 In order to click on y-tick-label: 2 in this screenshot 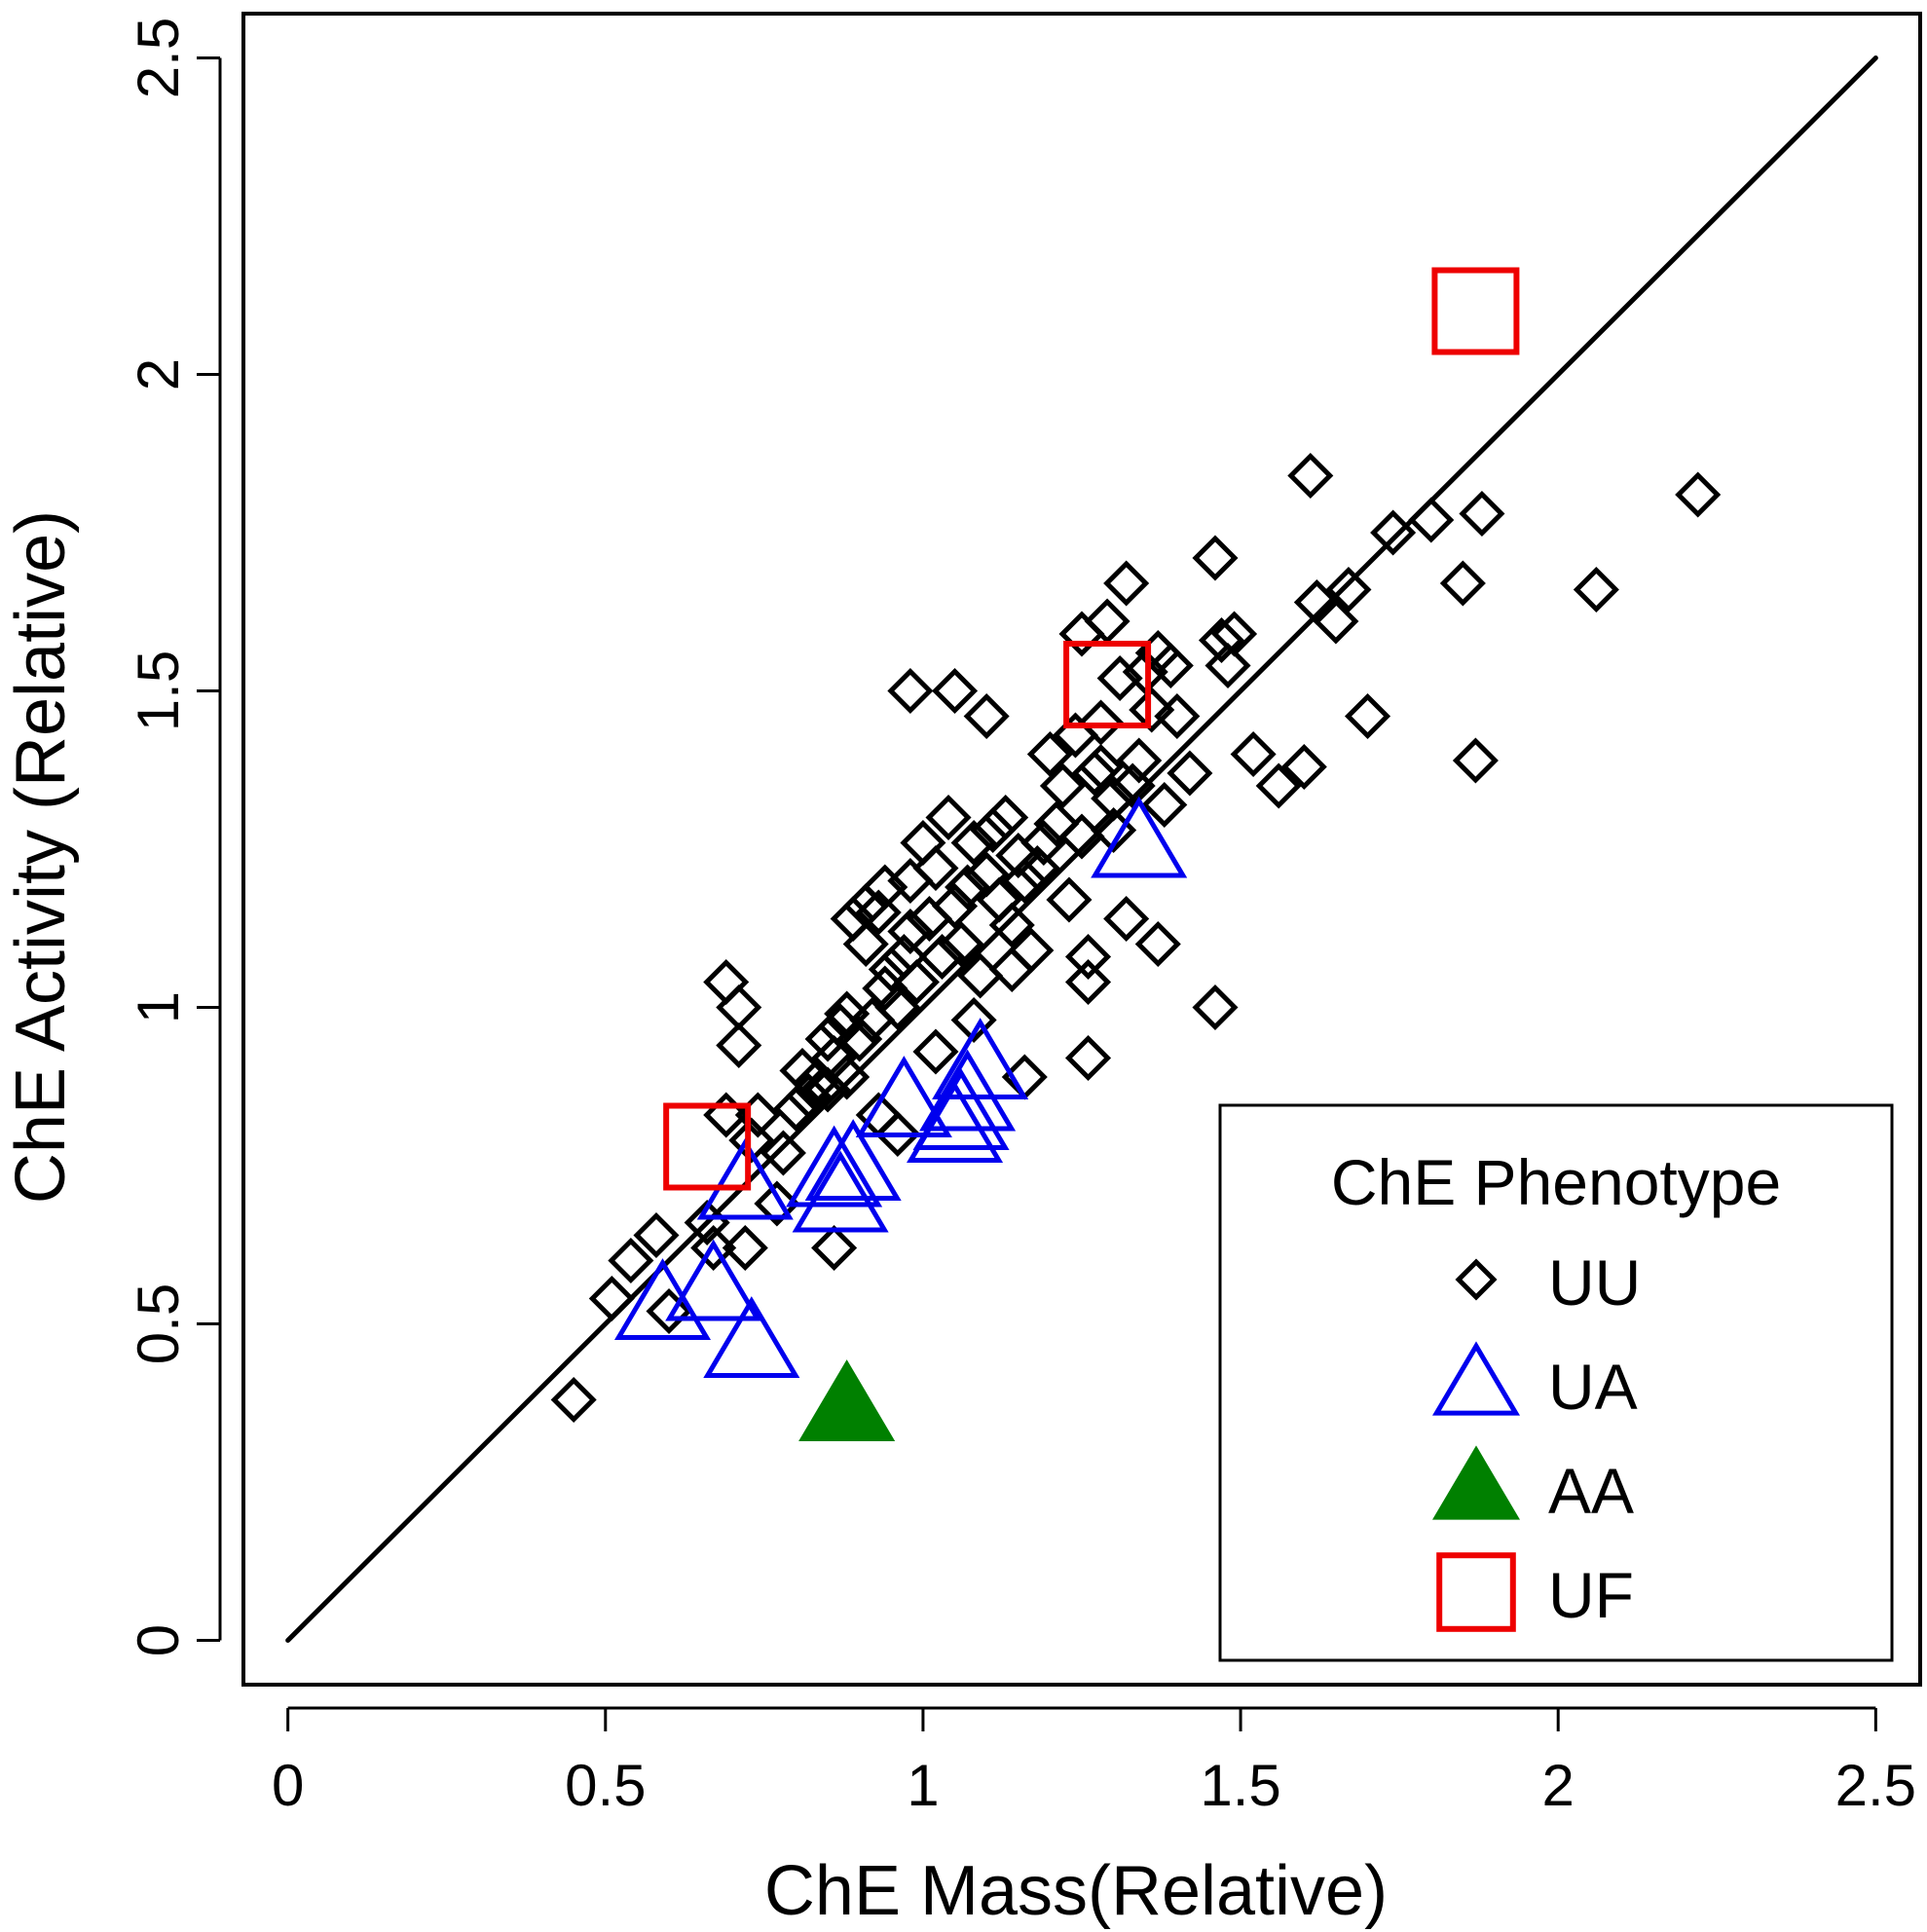, I will do `click(158, 374)`.